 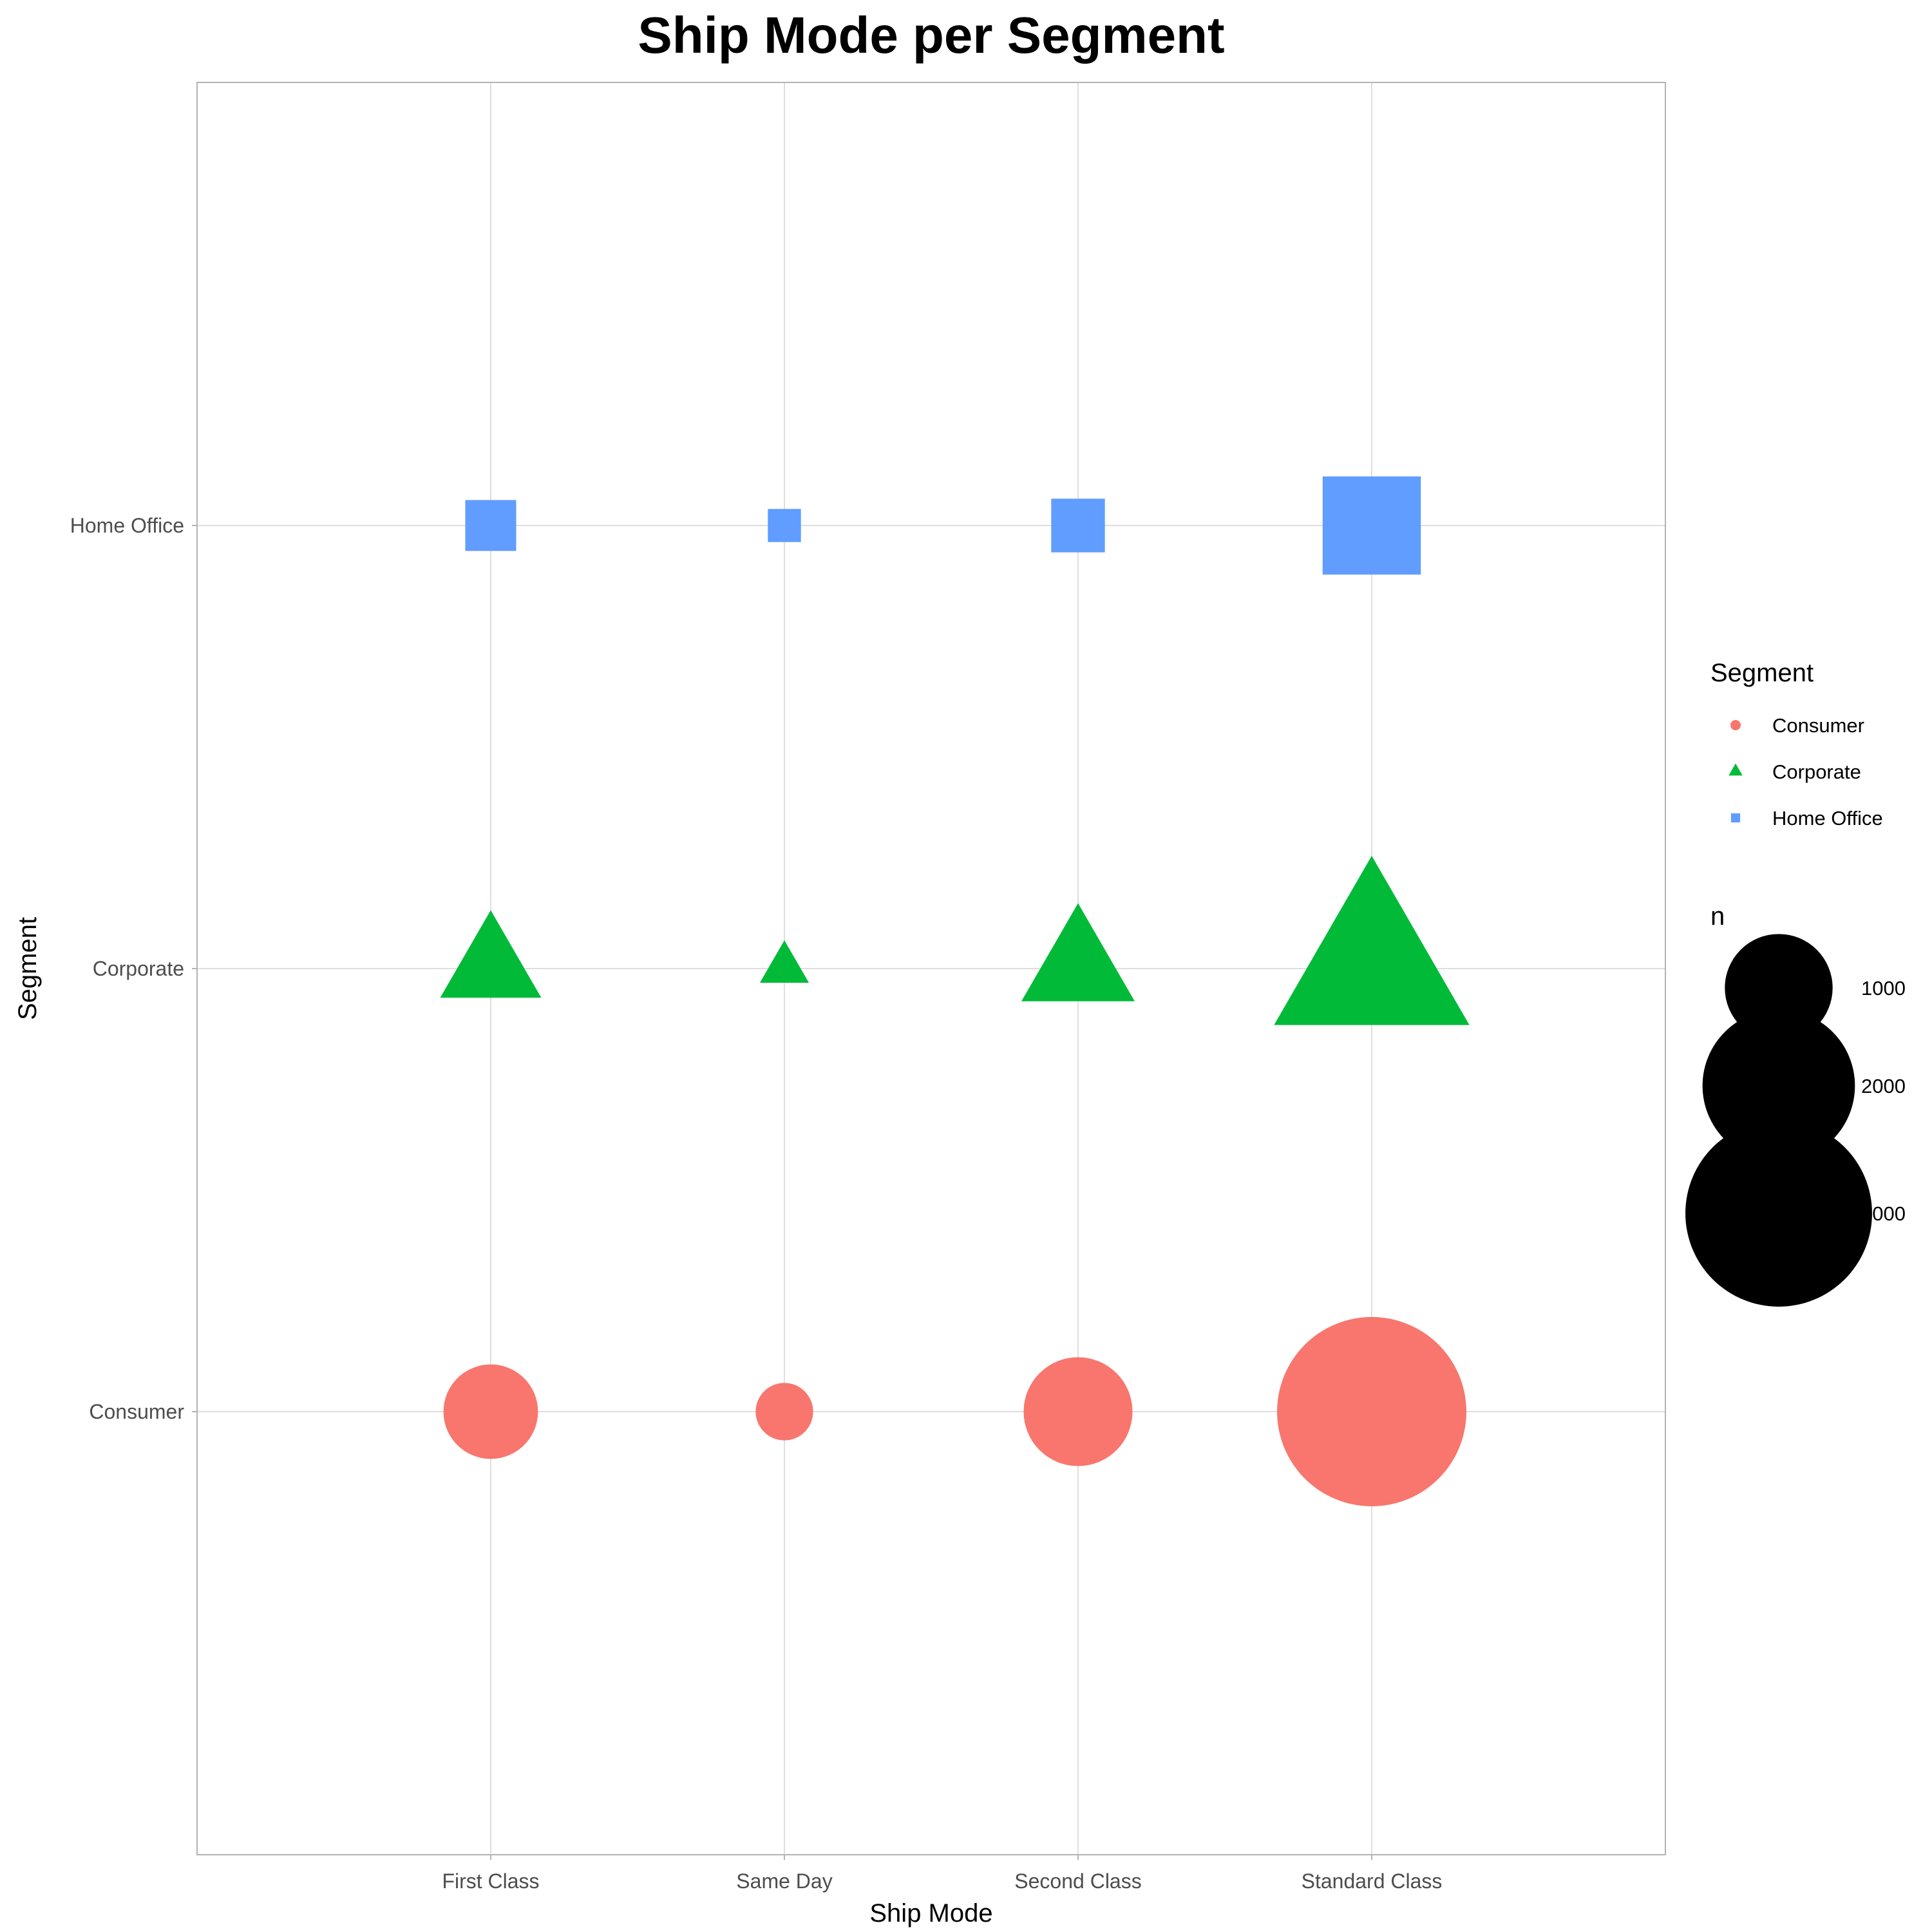 I want to click on size-legend: n 1000 2000 3000, so click(x=1795, y=1104).